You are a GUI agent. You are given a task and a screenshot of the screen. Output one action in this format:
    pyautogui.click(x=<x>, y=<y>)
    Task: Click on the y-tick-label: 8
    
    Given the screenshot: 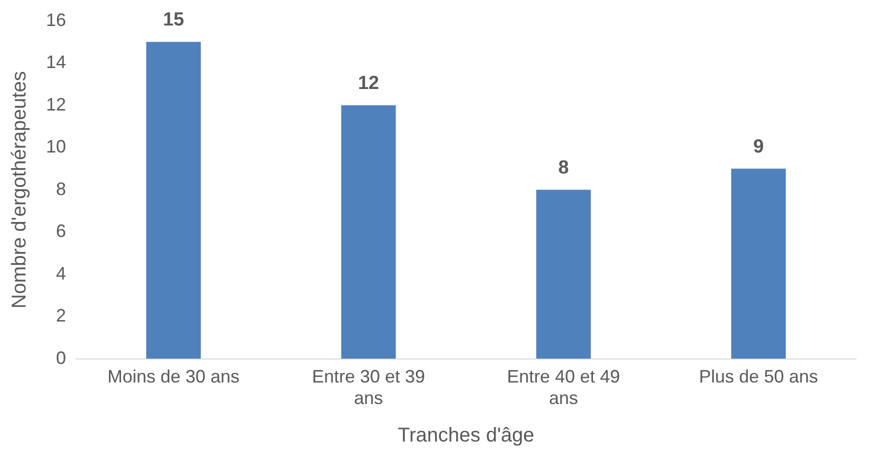 What is the action you would take?
    pyautogui.click(x=61, y=188)
    